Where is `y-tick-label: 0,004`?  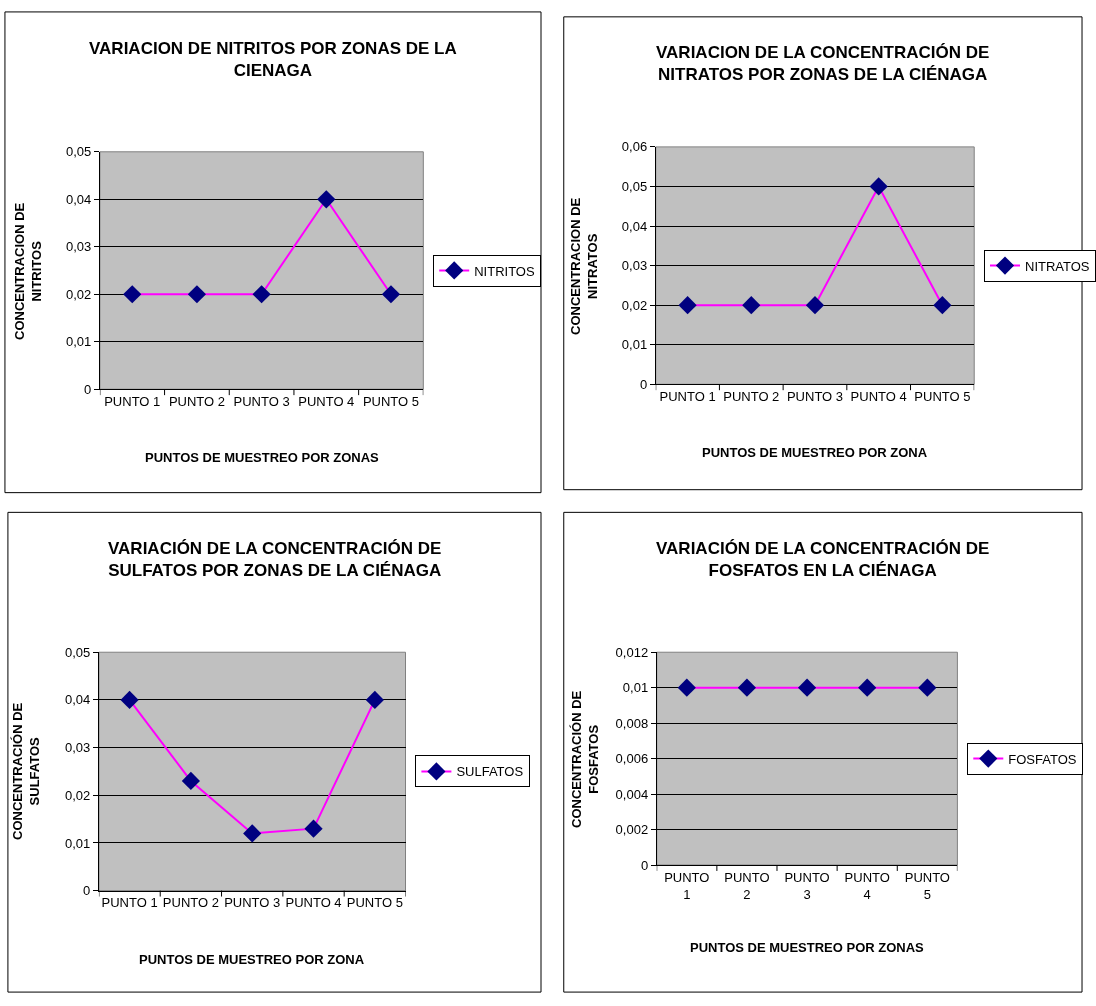 y-tick-label: 0,004 is located at coordinates (632, 794).